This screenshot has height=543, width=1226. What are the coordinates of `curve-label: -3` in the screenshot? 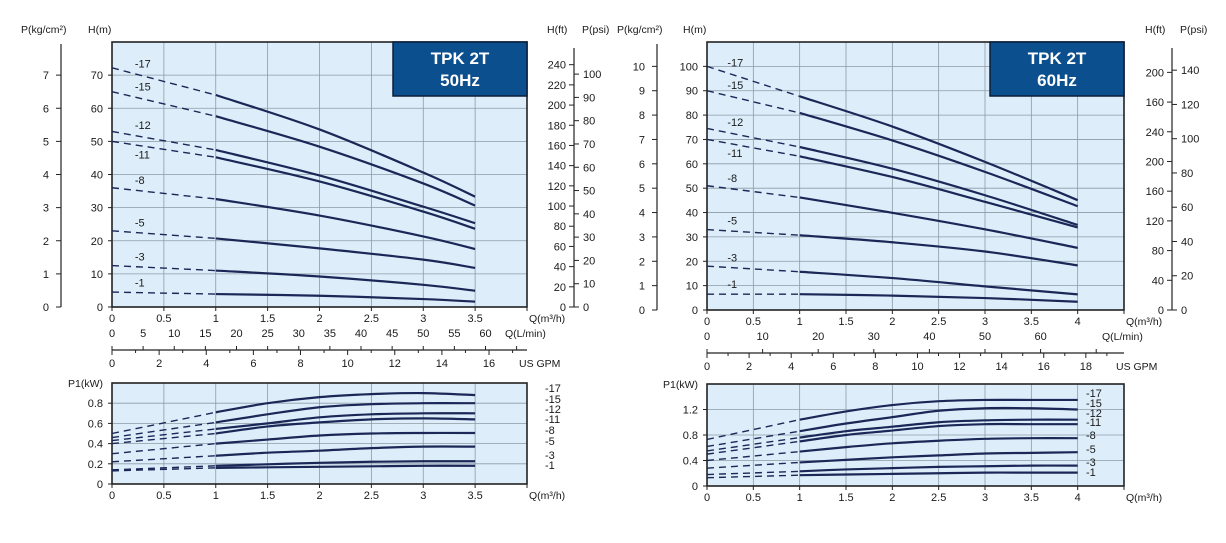 It's located at (550, 456).